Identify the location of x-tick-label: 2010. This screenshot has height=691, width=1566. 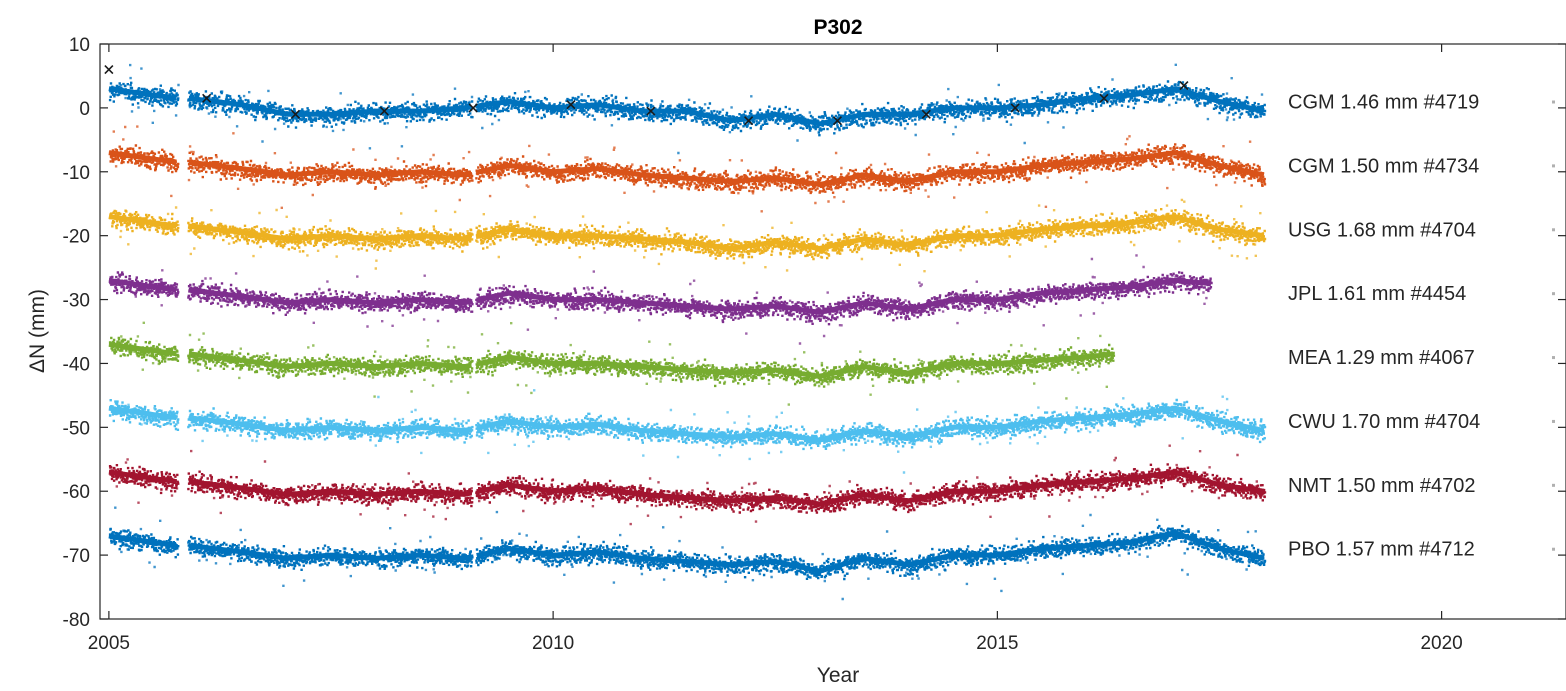
(553, 643).